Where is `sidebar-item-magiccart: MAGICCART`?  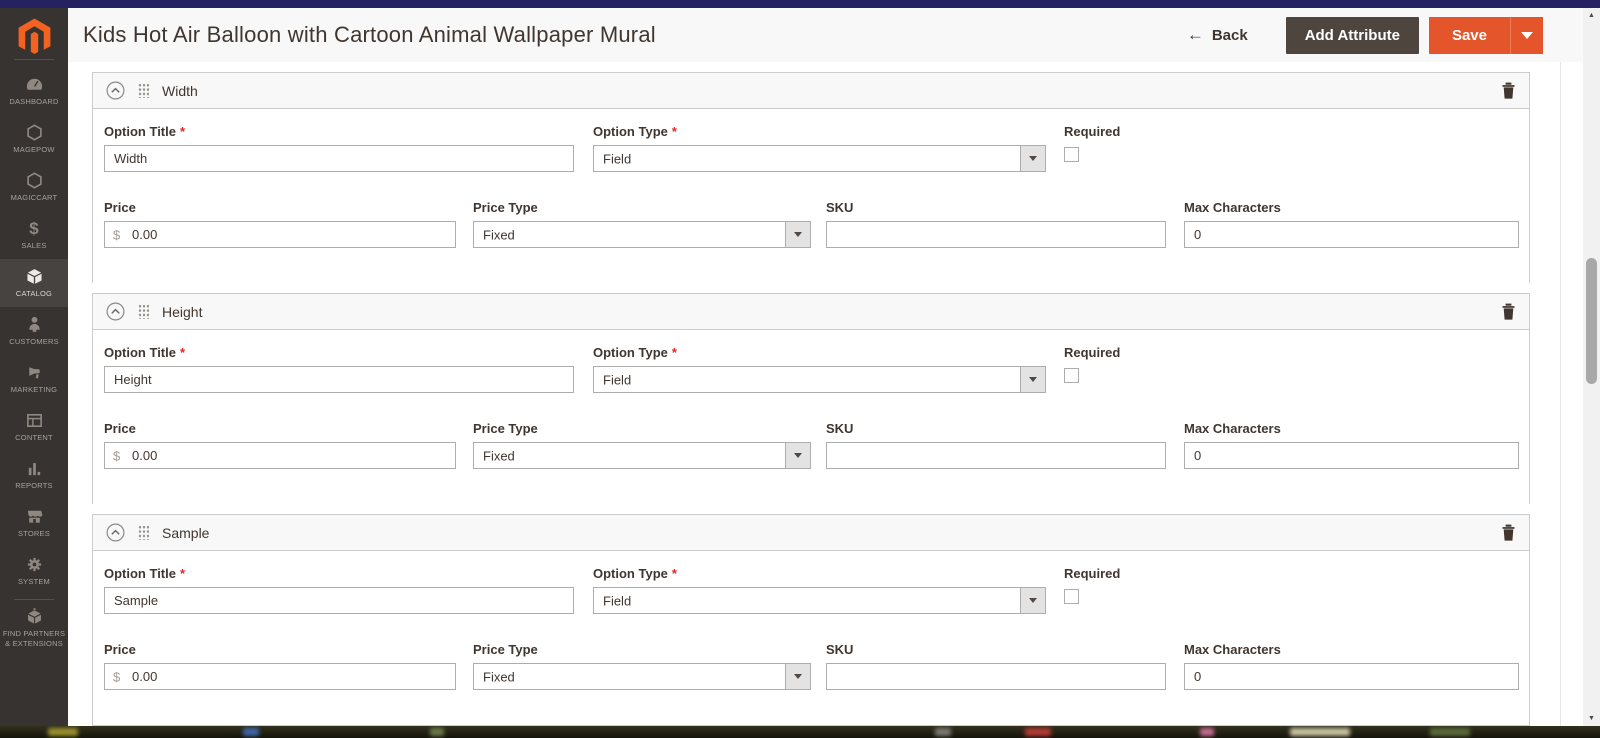 sidebar-item-magiccart: MAGICCART is located at coordinates (34, 187).